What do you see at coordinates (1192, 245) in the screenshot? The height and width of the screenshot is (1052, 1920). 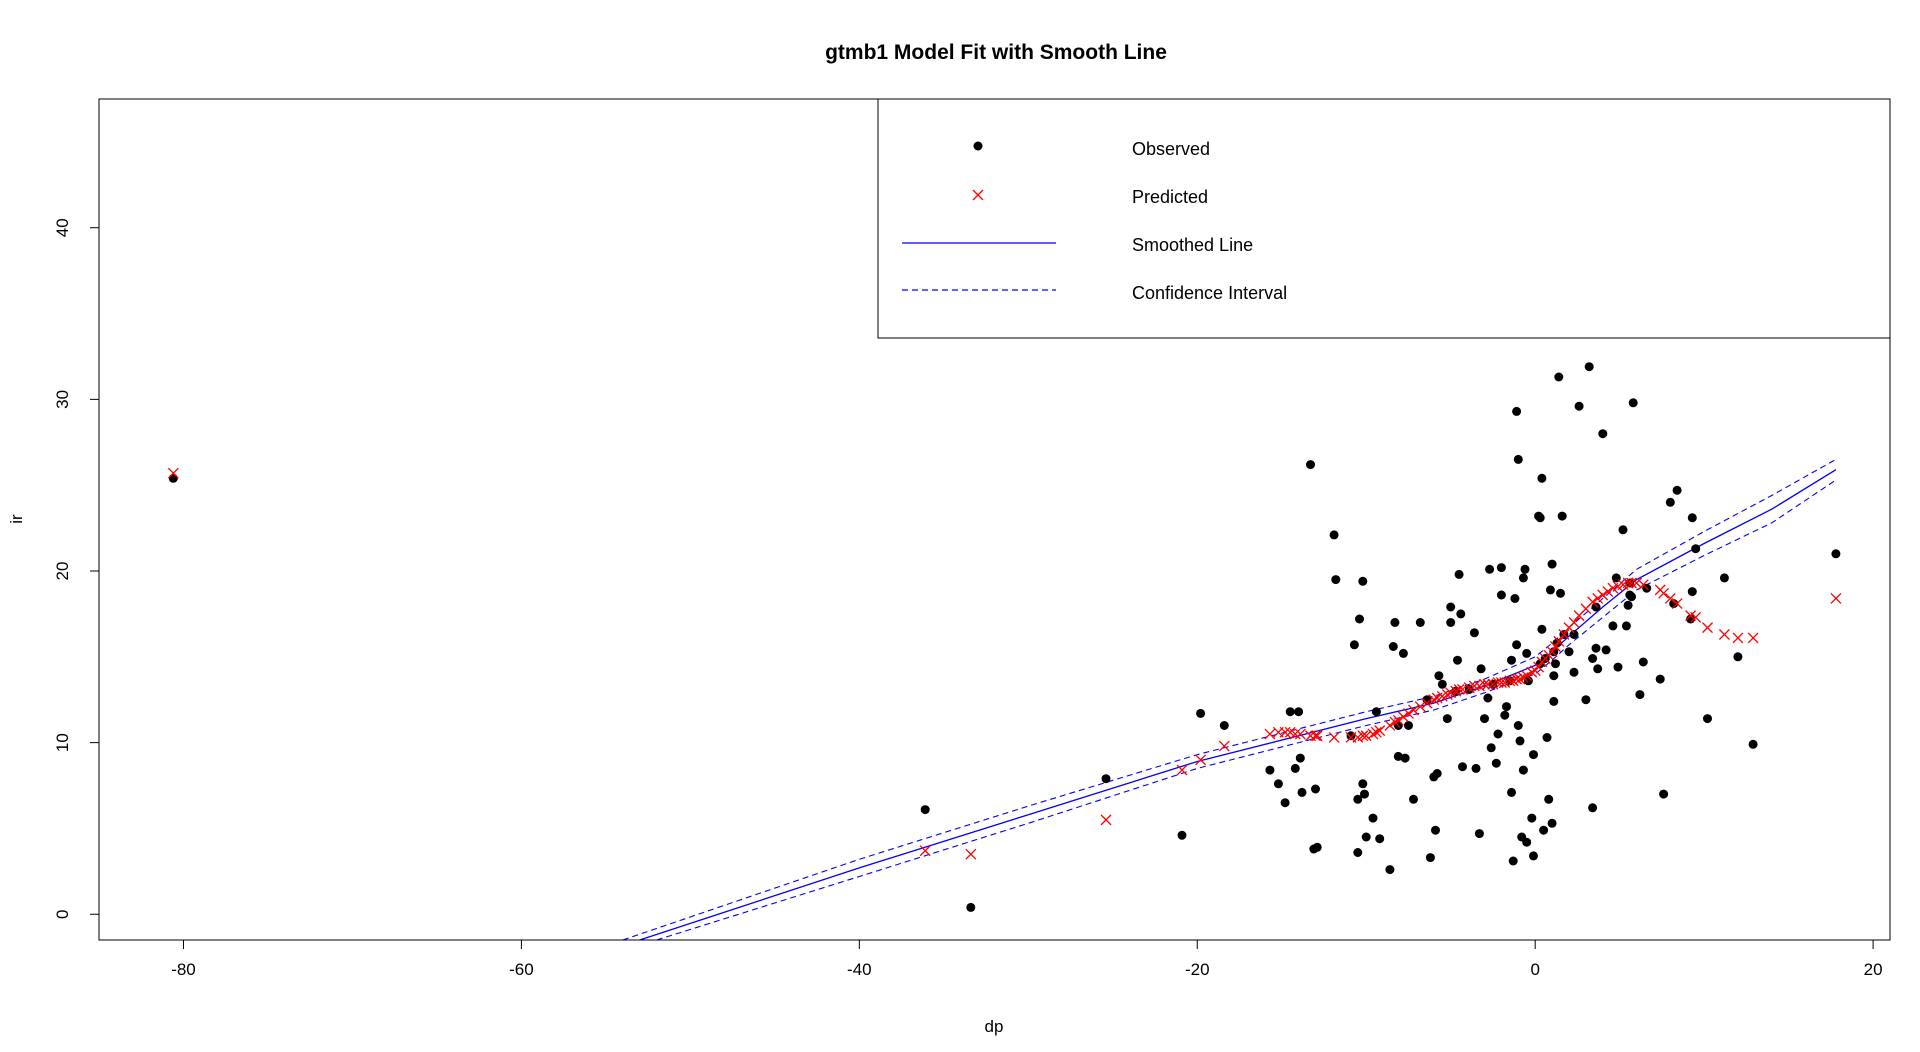 I see `legend-smoothed-label: Smoothed Line` at bounding box center [1192, 245].